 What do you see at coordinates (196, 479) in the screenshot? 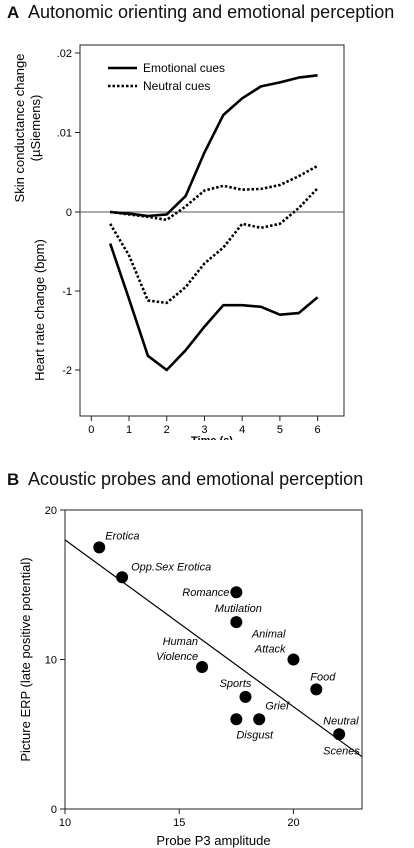
I see `panel-b-title: Acoustic probes and emotional perception` at bounding box center [196, 479].